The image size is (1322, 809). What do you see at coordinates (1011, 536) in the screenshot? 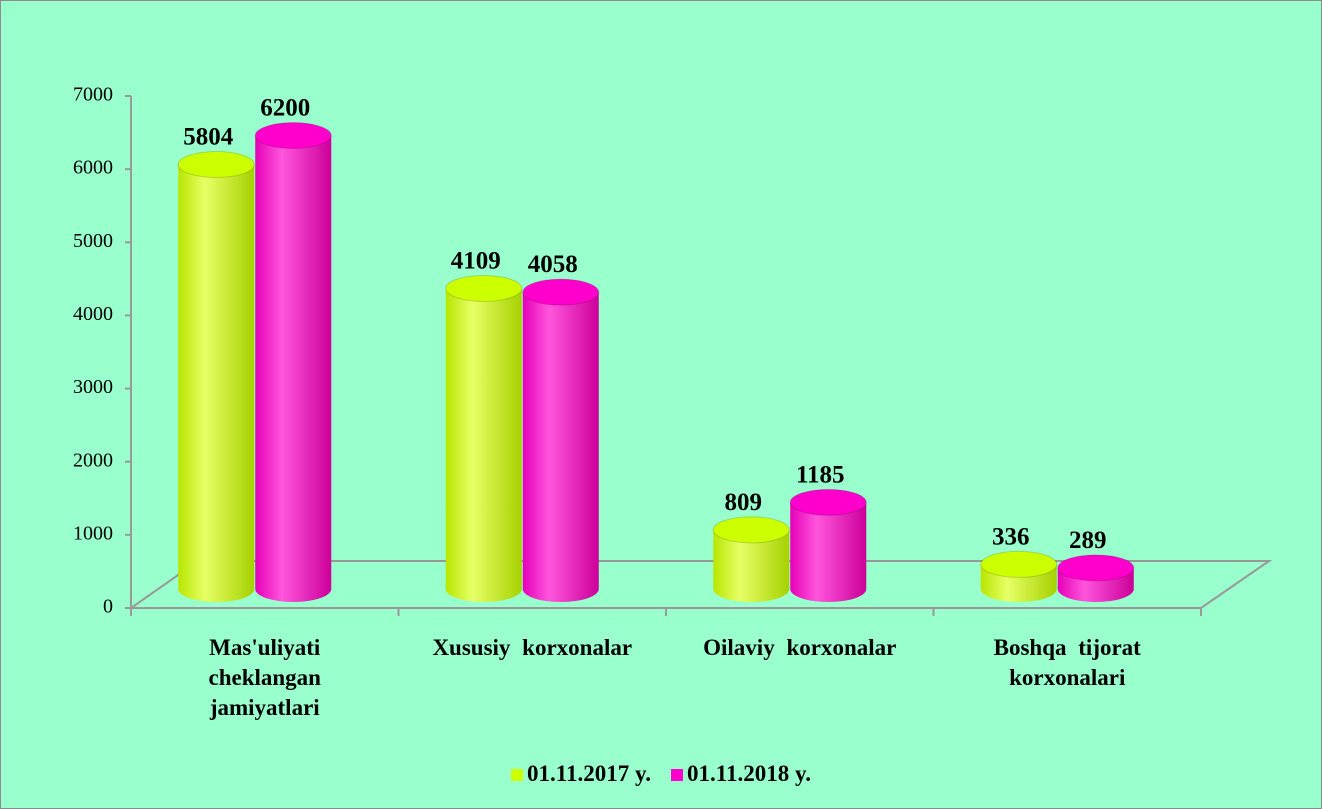
I see `data-label: 336` at bounding box center [1011, 536].